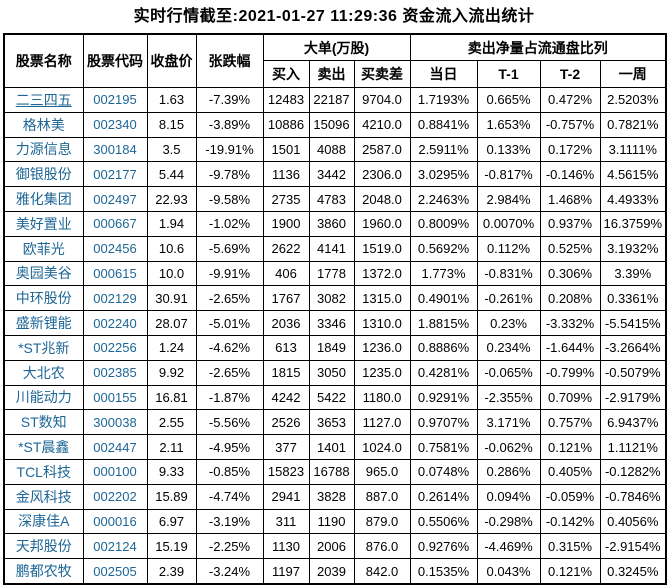 Image resolution: width=668 pixels, height=588 pixels. Describe the element at coordinates (382, 149) in the screenshot. I see `diff-cell: 2587.0` at that location.